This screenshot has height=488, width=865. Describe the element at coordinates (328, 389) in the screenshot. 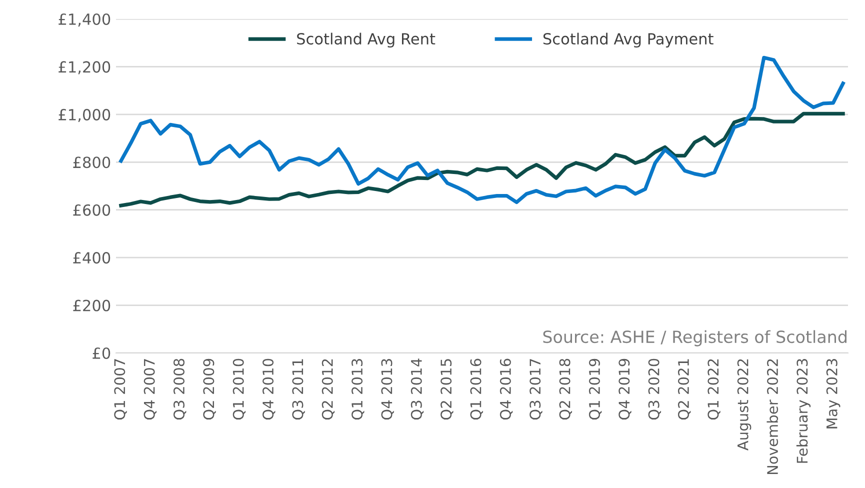

I see `x-tick-label: Q2 2012` at that location.